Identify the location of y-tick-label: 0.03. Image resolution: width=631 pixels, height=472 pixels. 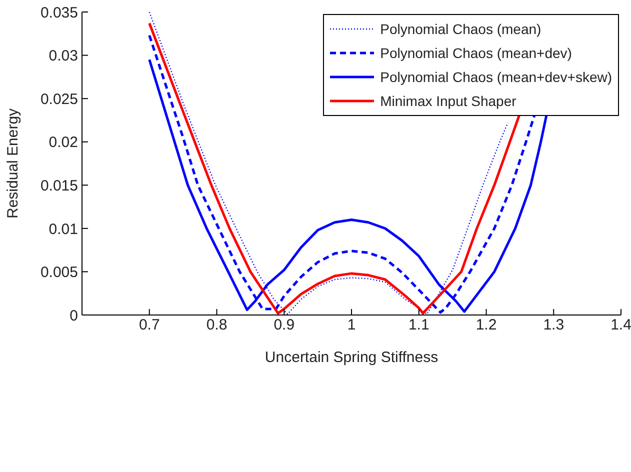
(63, 56).